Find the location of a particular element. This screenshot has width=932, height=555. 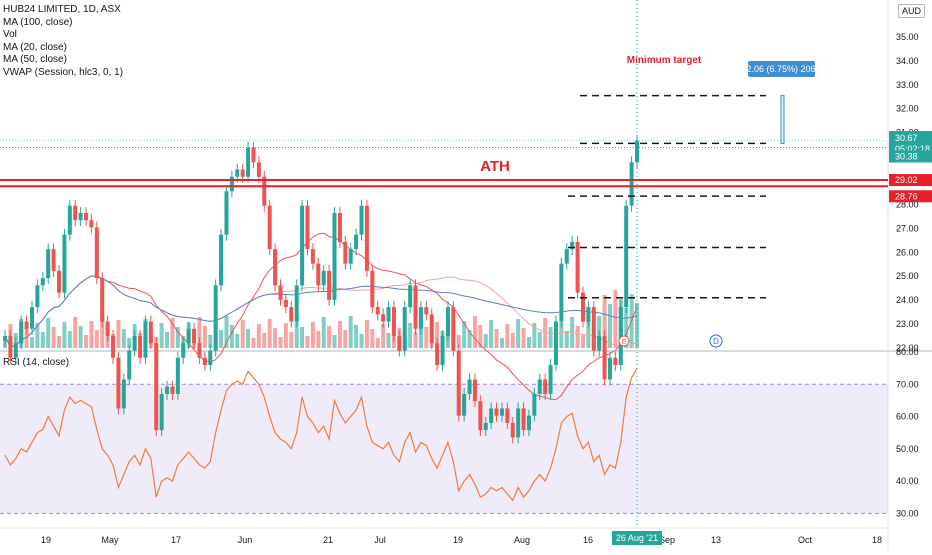

legend-item-vwap: VWAP (Session, hlc3, 0, 1) is located at coordinates (63, 72).